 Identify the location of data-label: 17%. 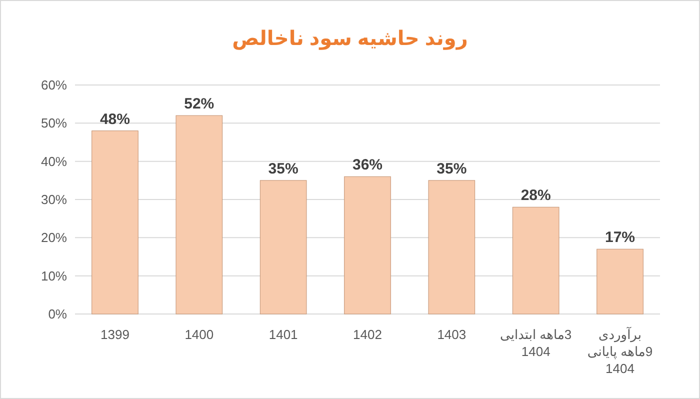
(620, 237).